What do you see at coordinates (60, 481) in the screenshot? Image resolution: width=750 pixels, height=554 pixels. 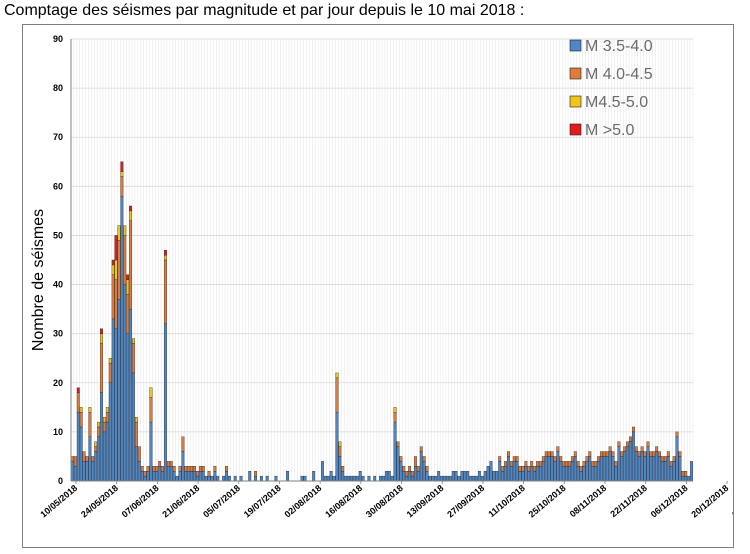 I see `y-tick-label: 0` at bounding box center [60, 481].